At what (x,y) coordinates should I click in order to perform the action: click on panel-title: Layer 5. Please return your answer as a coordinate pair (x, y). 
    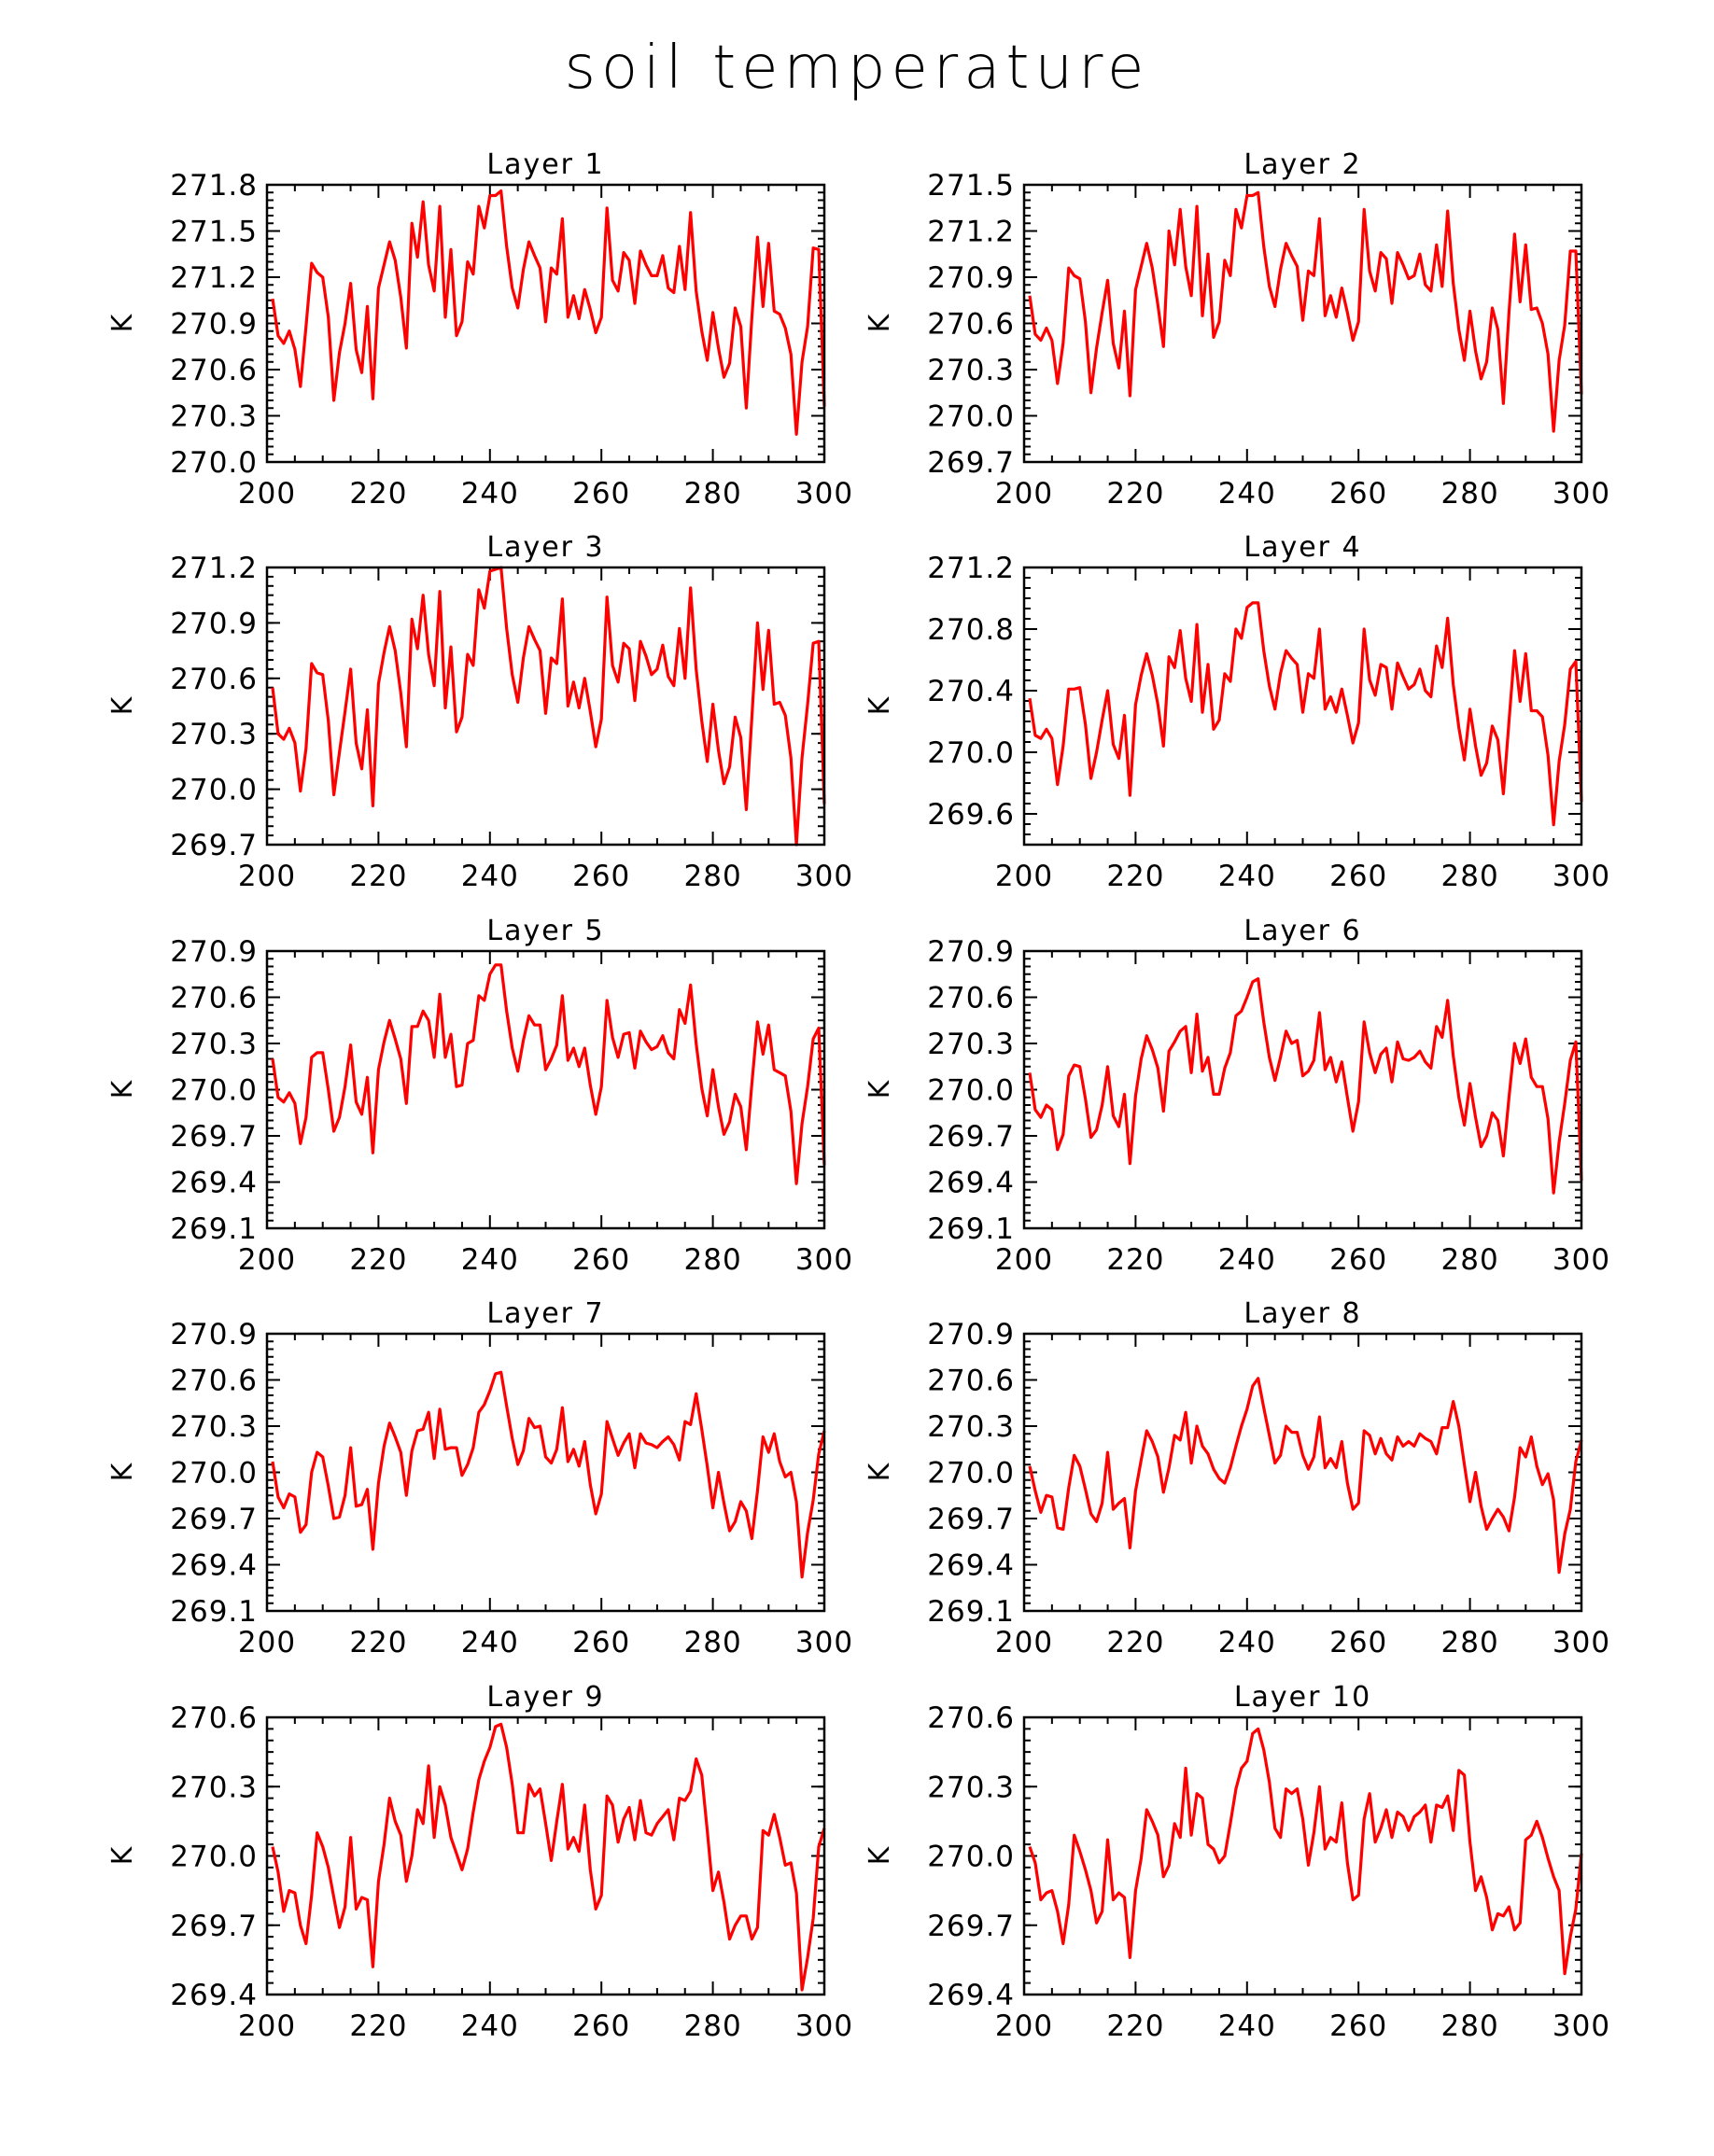
    Looking at the image, I should click on (545, 931).